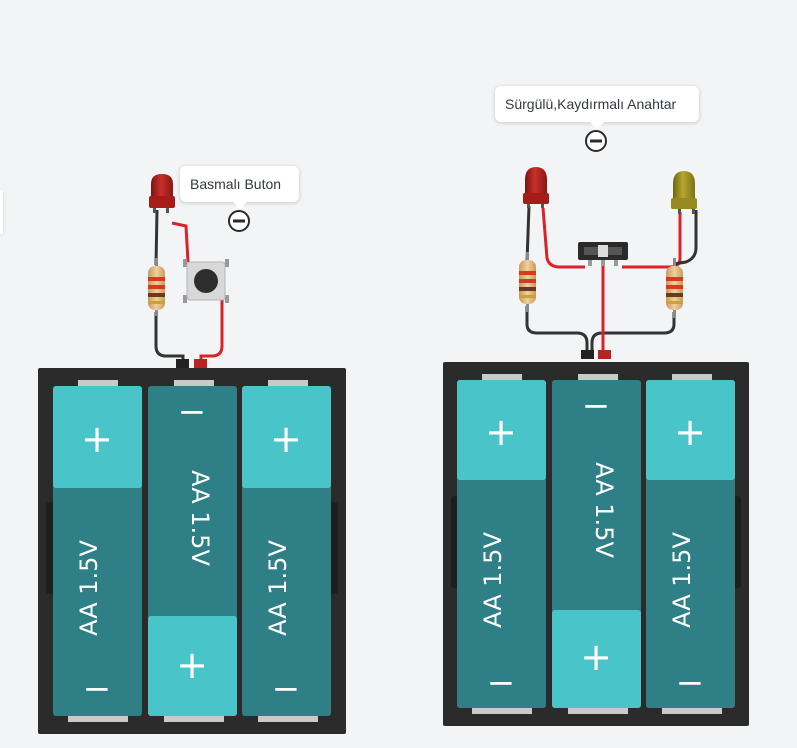 This screenshot has width=797, height=748. I want to click on wire-left-led-to-switch, so click(563, 238).